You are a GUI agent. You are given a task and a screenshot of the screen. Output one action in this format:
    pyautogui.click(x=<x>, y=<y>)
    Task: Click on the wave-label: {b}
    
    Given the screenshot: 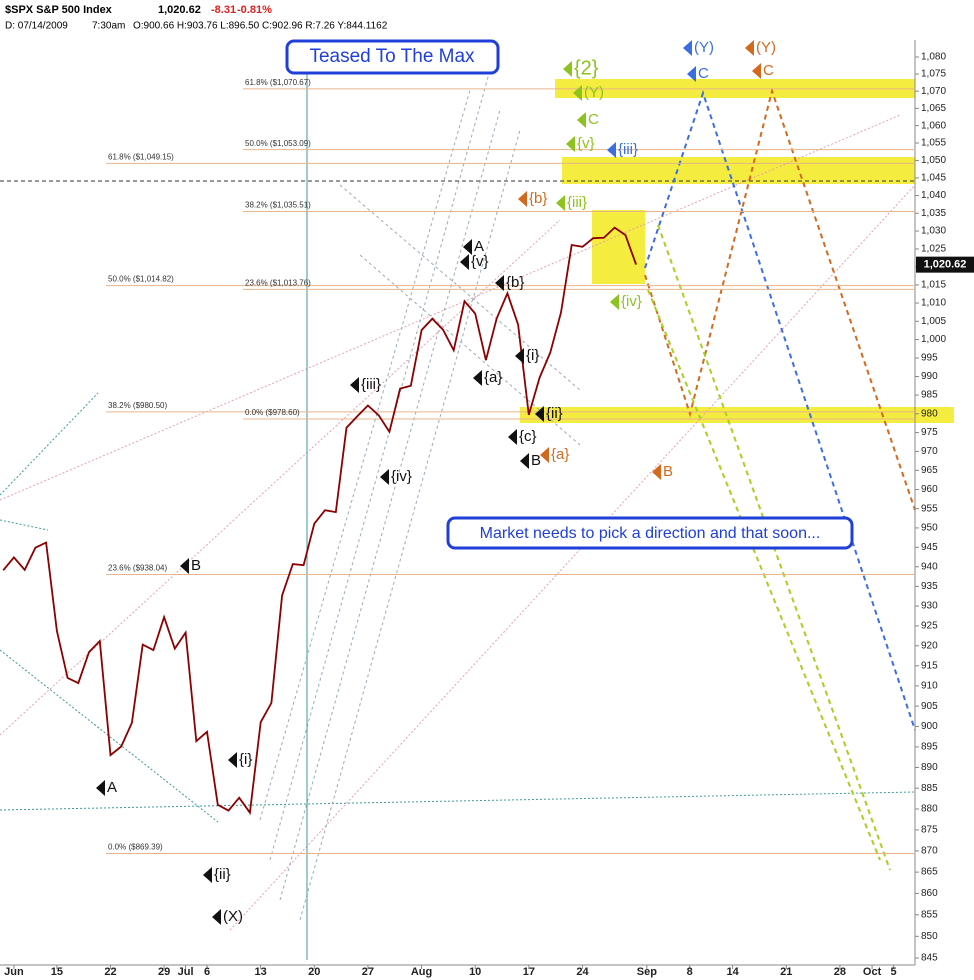 What is the action you would take?
    pyautogui.click(x=538, y=198)
    